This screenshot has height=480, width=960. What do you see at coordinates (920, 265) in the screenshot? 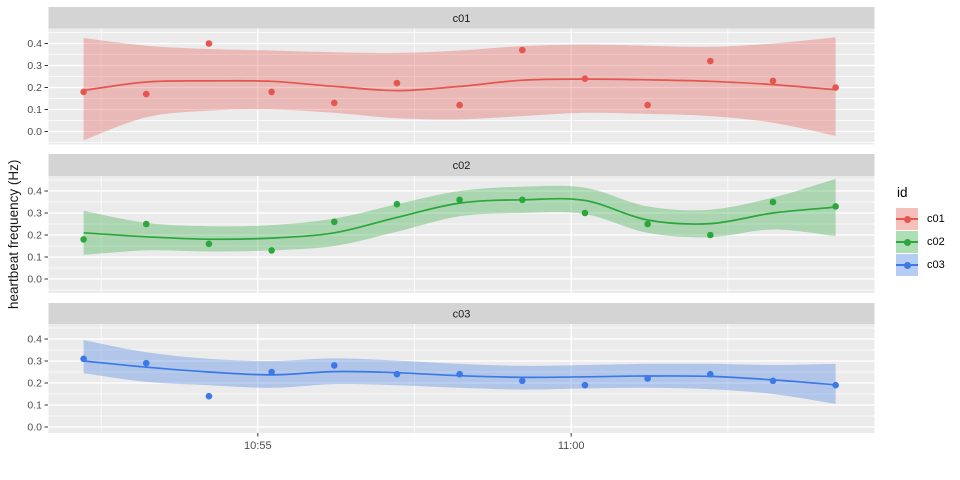
I see `legend-entry-c03: c03` at bounding box center [920, 265].